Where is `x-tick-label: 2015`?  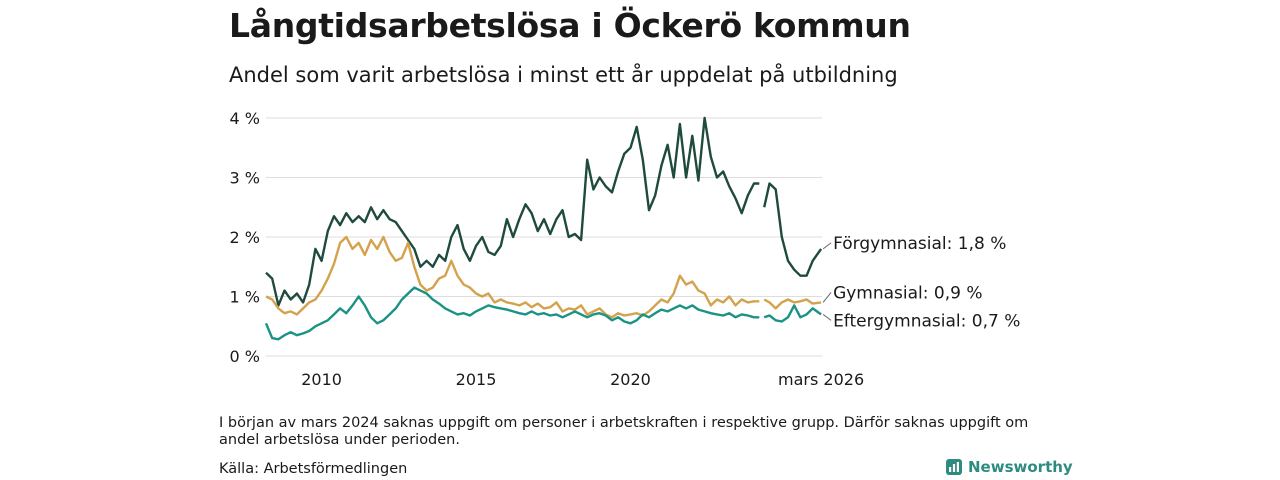
x-tick-label: 2015 is located at coordinates (476, 379).